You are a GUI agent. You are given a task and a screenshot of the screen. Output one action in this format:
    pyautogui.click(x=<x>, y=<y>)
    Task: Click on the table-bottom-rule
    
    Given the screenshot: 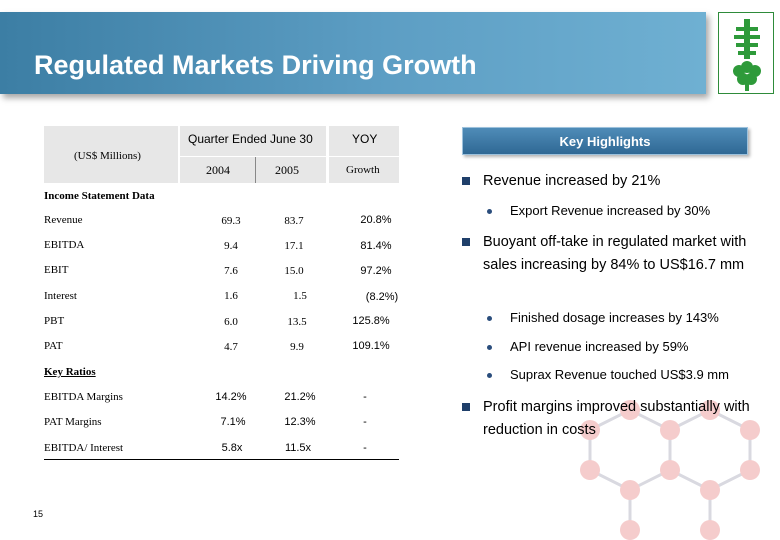 What is the action you would take?
    pyautogui.click(x=221, y=459)
    